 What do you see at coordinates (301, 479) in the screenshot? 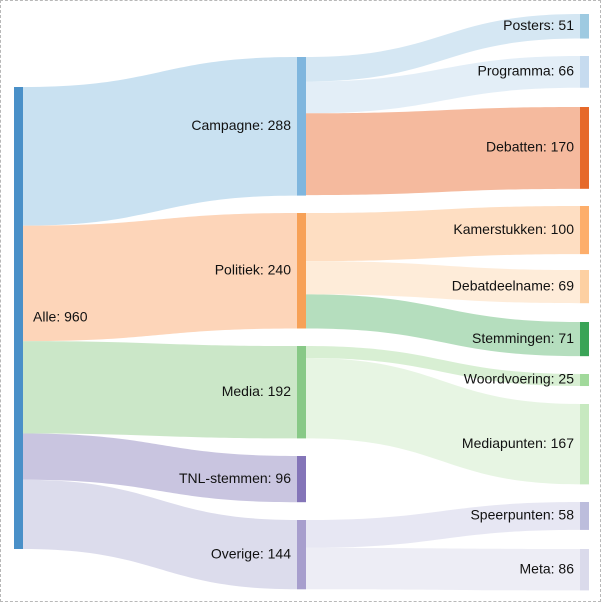
I see `node-tnl` at bounding box center [301, 479].